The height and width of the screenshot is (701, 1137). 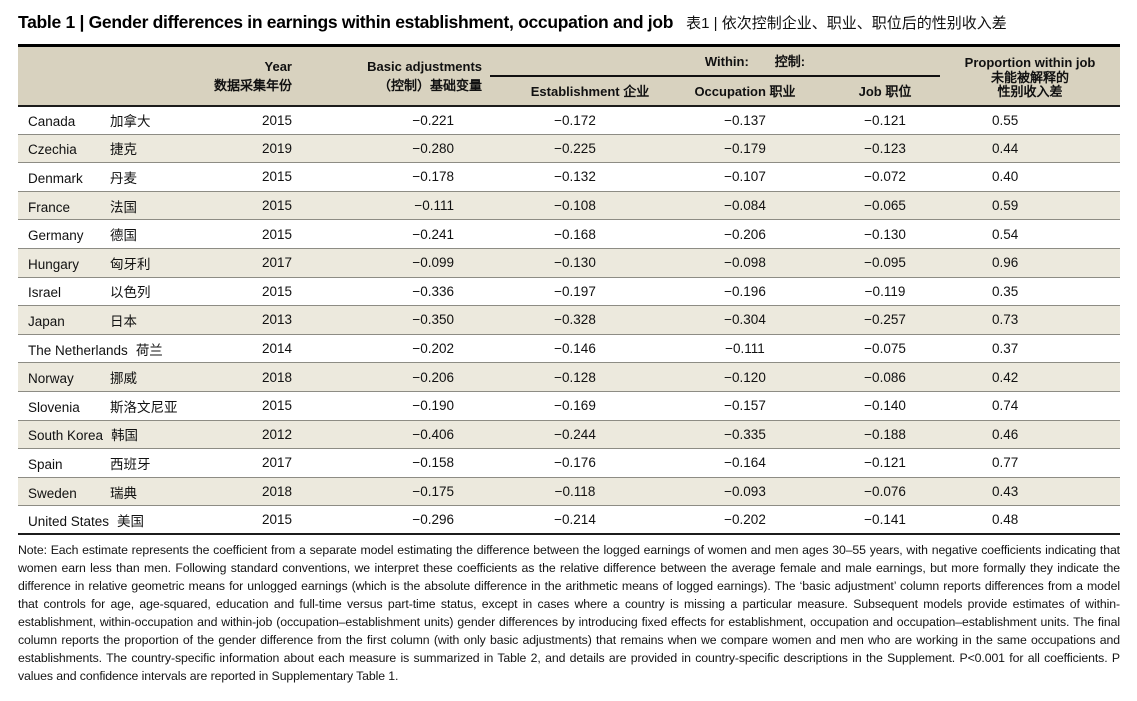 I want to click on country-name-zh: 斯洛文尼亚, so click(x=144, y=407).